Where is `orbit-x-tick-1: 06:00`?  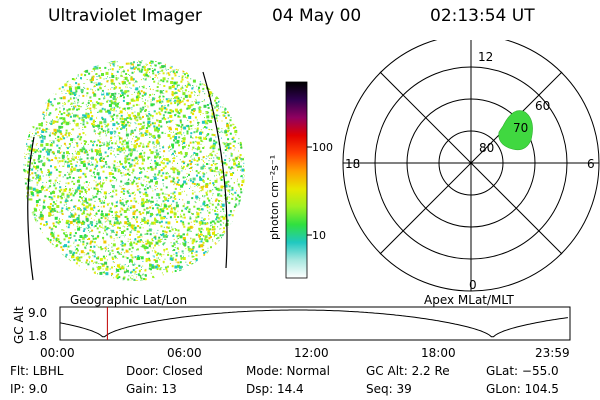
orbit-x-tick-1: 06:00 is located at coordinates (184, 353).